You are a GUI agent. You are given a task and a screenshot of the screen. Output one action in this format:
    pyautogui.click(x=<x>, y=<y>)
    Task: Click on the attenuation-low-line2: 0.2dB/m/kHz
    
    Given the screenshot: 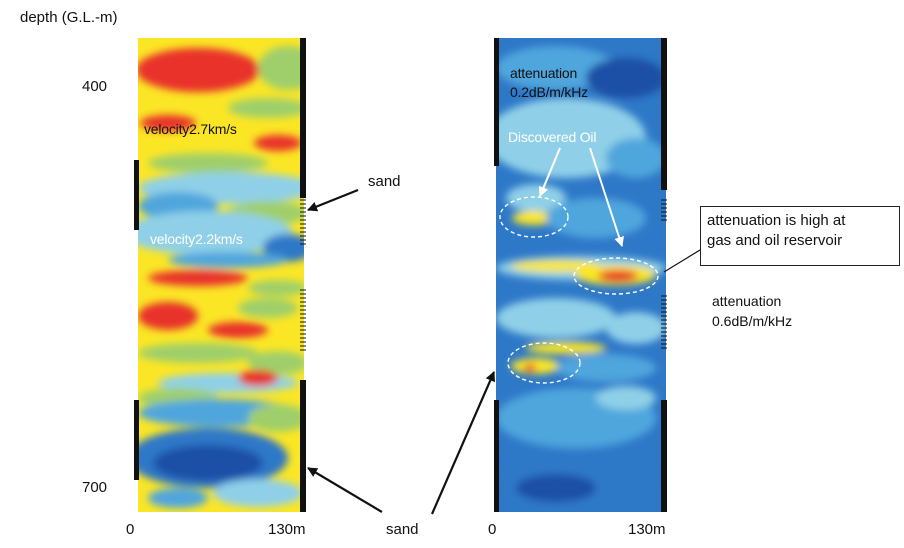 What is the action you would take?
    pyautogui.click(x=549, y=91)
    